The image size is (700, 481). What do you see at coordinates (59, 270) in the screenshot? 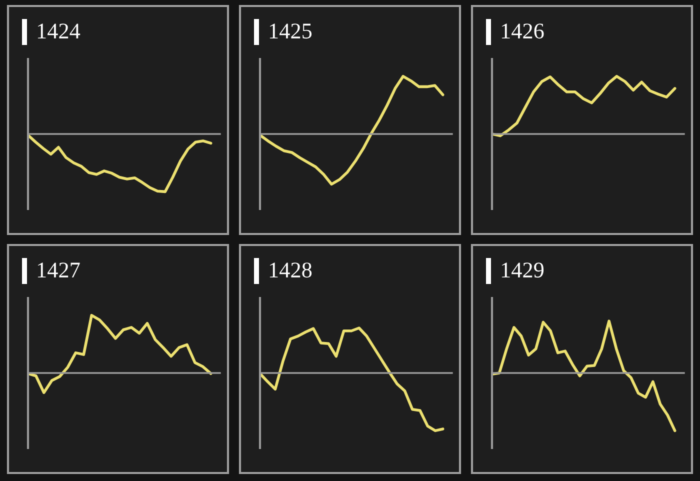
I see `chart-title: 1427` at bounding box center [59, 270].